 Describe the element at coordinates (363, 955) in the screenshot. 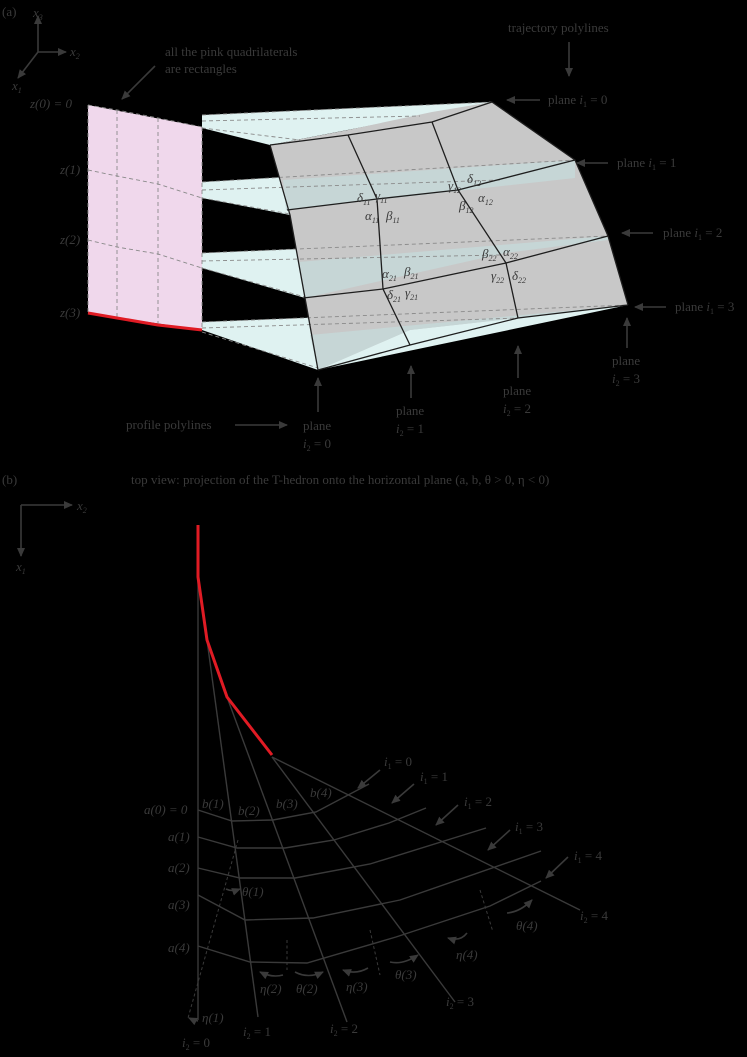

I see `theta-eta-annotations: θ(1) η(1) η(2) θ(2) η(3) θ(3) η(4) θ(4)` at that location.